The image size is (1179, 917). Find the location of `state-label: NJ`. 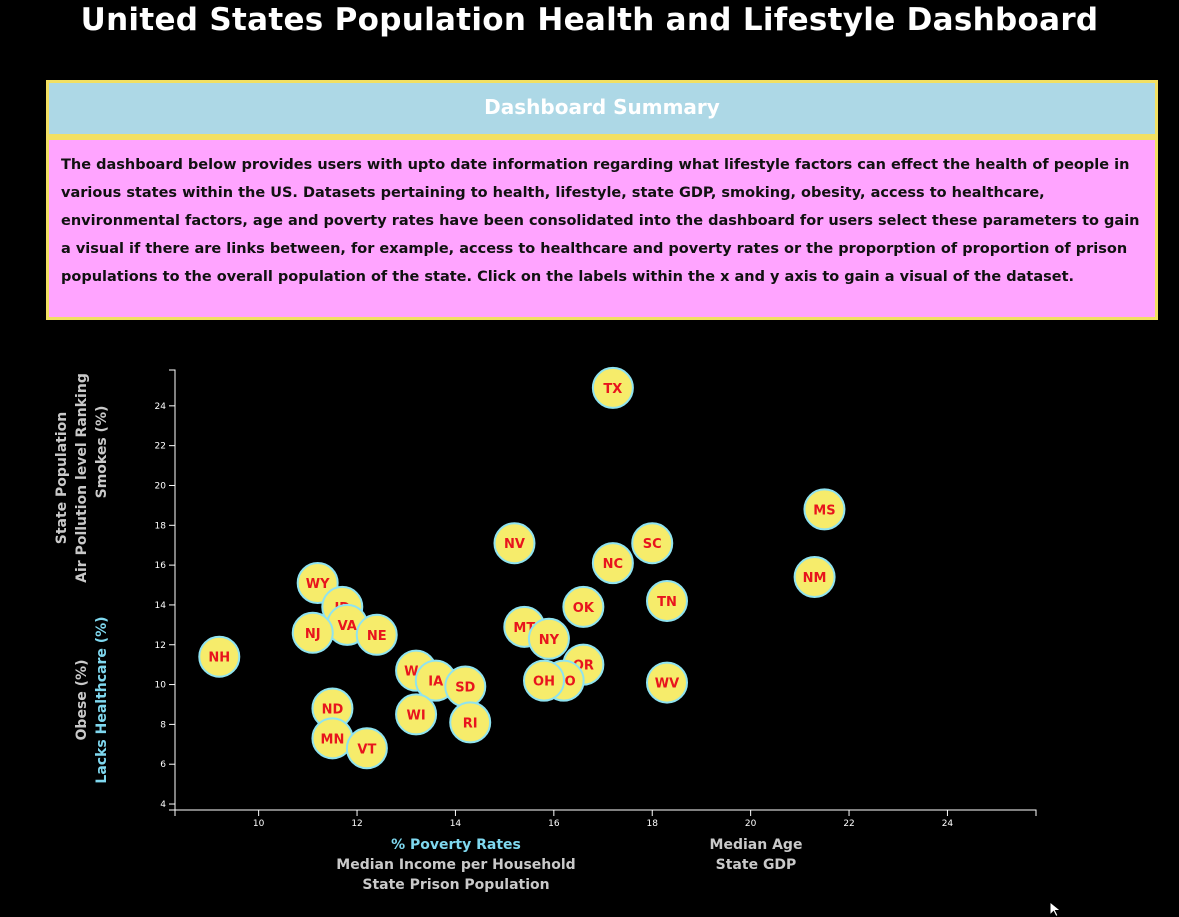

state-label: NJ is located at coordinates (313, 634).